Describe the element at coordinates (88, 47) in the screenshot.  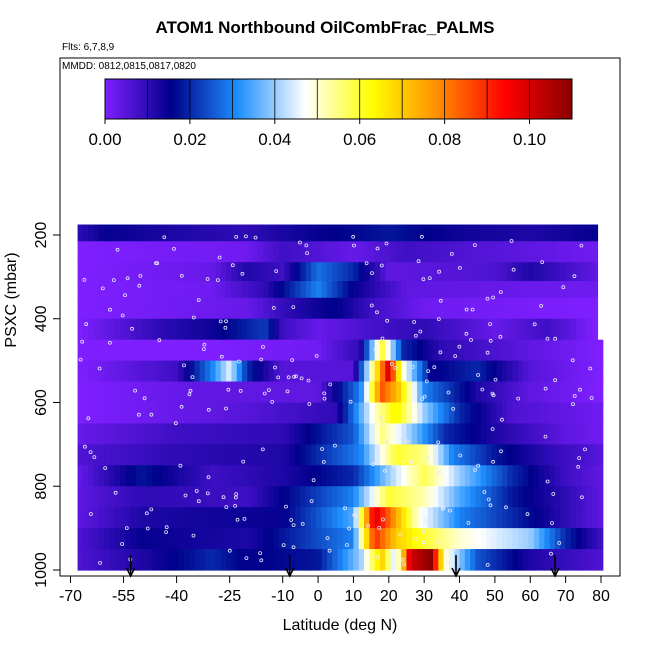
I see `flights-label: Flts: 6,7,8,9` at that location.